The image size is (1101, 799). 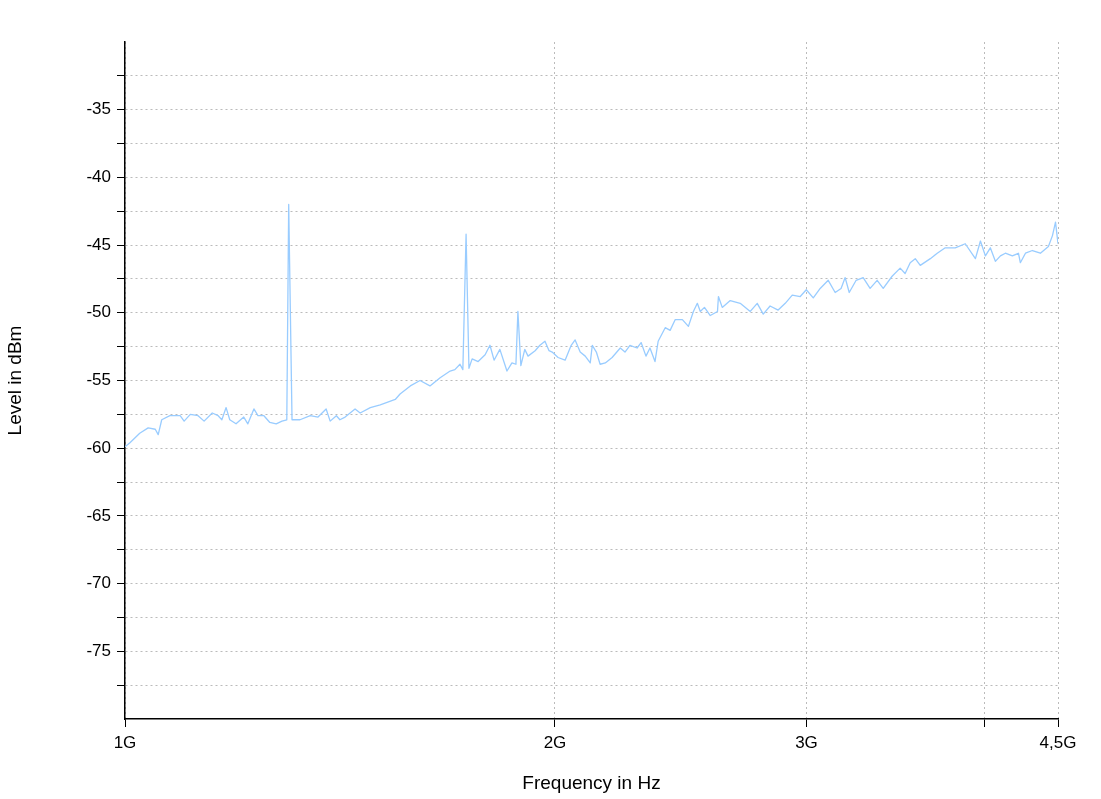 I want to click on y-tick-label: -45, so click(x=98, y=244).